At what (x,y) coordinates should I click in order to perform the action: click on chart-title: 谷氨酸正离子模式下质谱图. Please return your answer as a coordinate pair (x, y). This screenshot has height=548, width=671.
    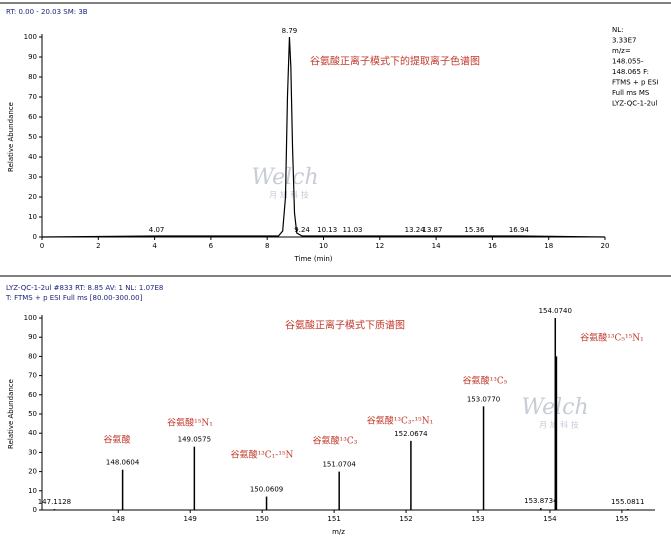
    Looking at the image, I should click on (345, 325).